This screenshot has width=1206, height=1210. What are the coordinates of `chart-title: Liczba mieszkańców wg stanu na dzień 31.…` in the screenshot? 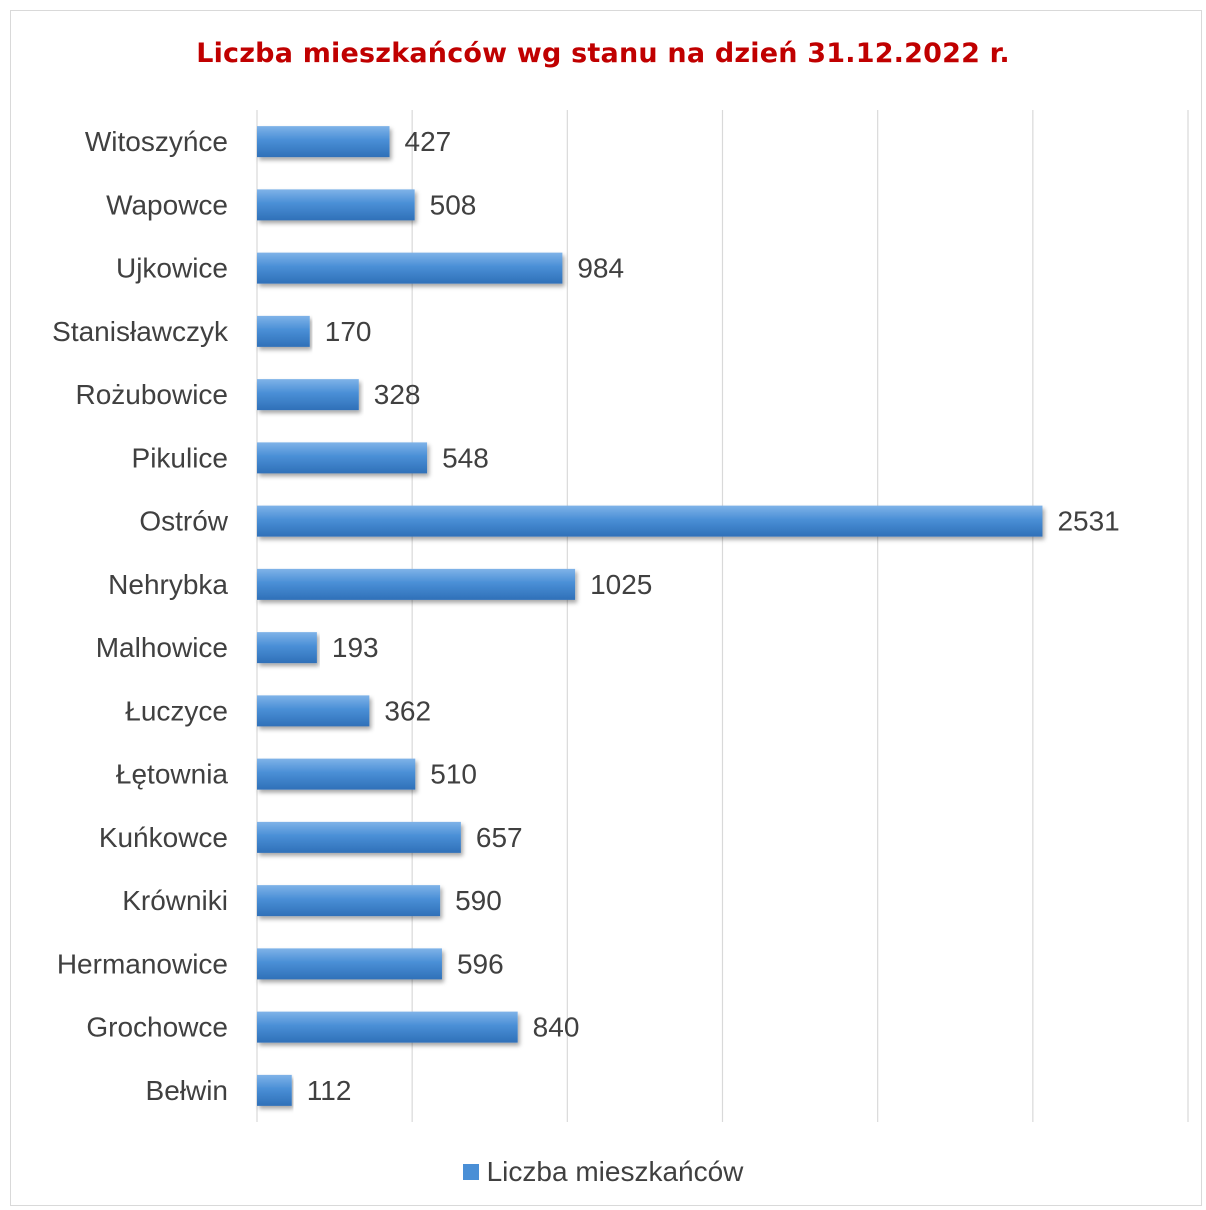 It's located at (603, 53).